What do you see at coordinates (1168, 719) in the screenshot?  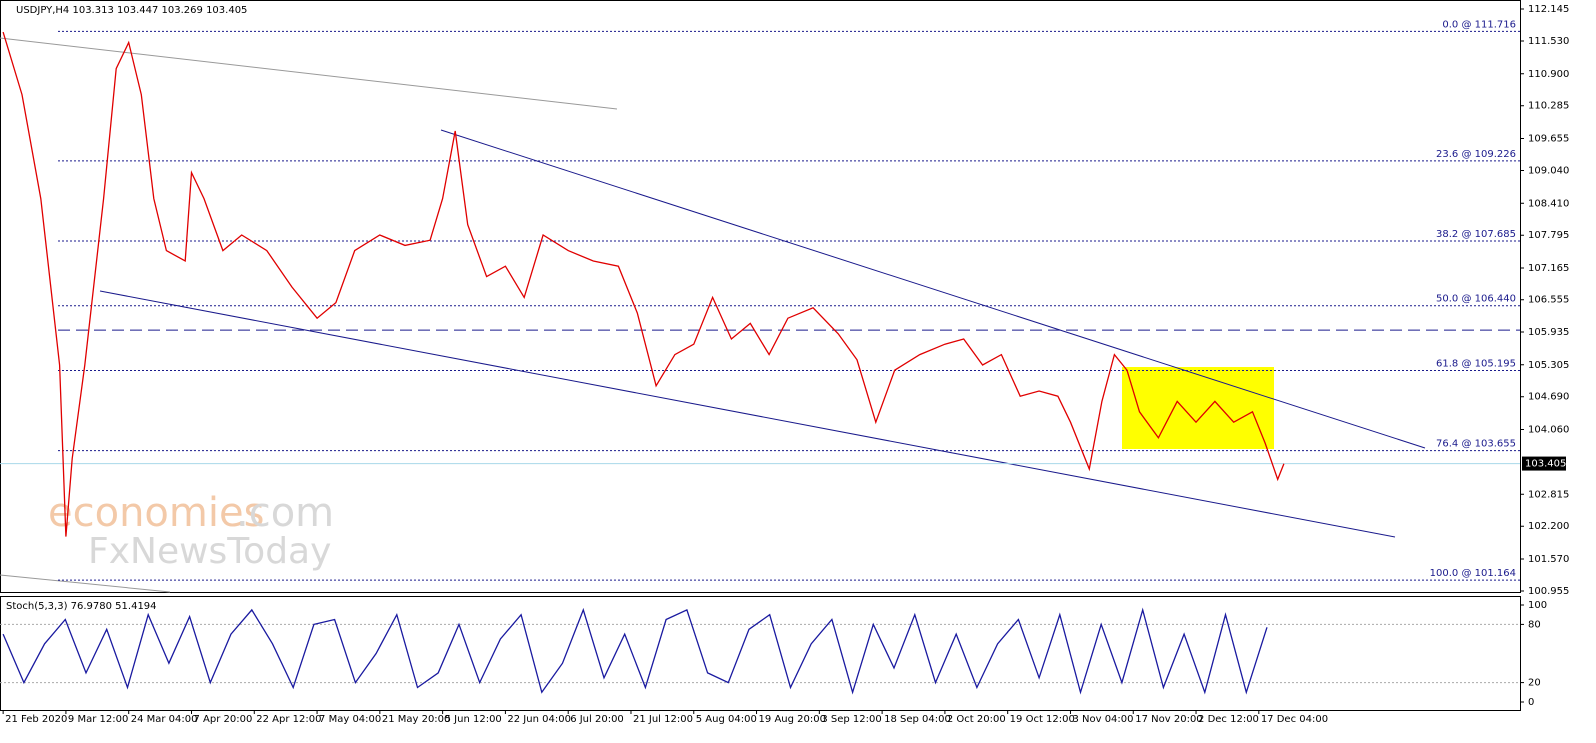 I see `x-tick-label: 17 Nov 20:00` at bounding box center [1168, 719].